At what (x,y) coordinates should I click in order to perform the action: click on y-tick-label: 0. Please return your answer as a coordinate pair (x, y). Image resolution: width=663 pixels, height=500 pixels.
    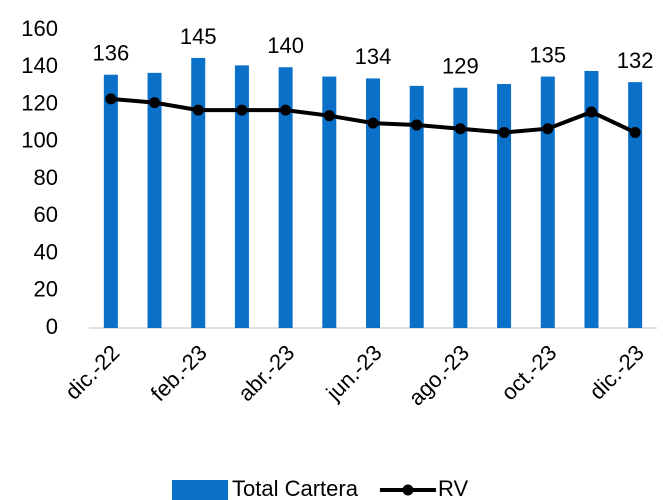
    Looking at the image, I should click on (52, 326).